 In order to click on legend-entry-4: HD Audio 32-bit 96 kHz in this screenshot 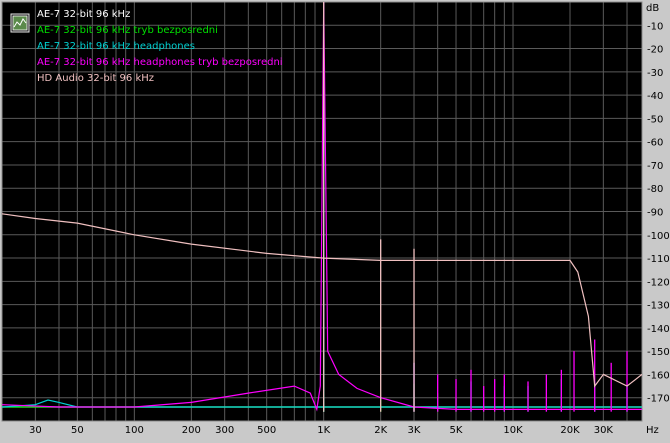, I will do `click(95, 78)`.